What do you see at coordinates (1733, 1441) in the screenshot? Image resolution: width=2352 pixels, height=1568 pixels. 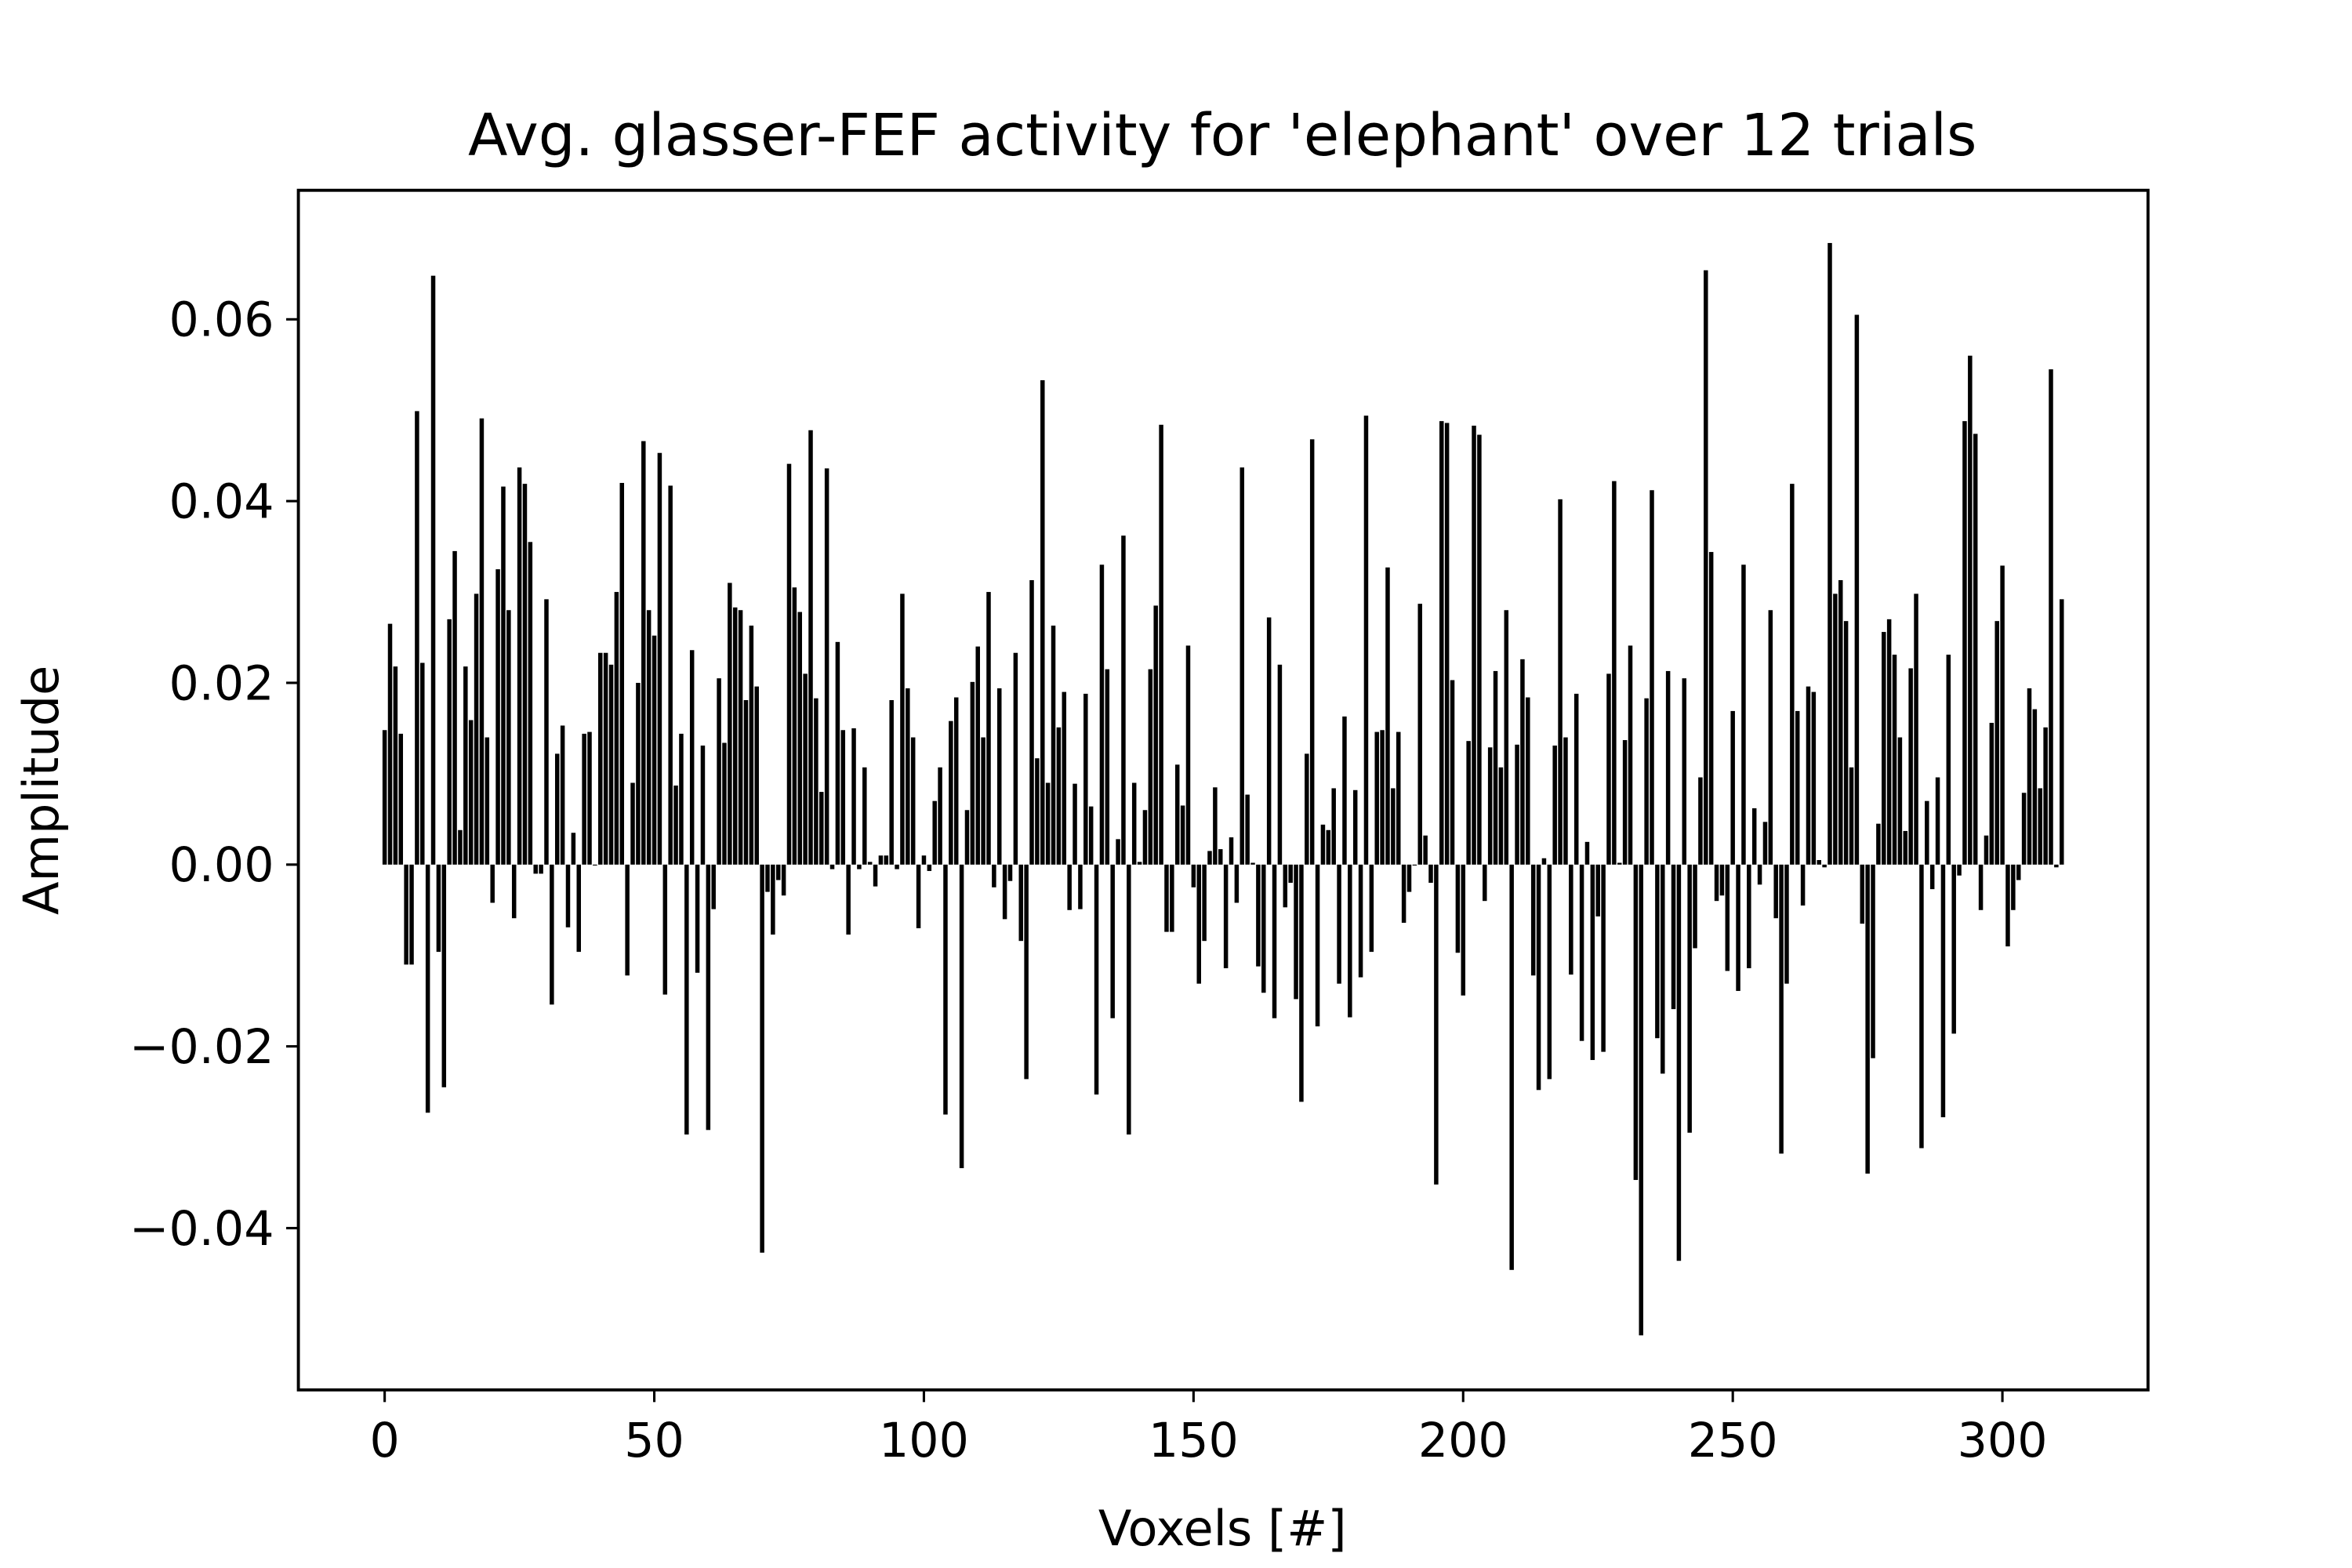 I see `x-tick-label: 250` at bounding box center [1733, 1441].